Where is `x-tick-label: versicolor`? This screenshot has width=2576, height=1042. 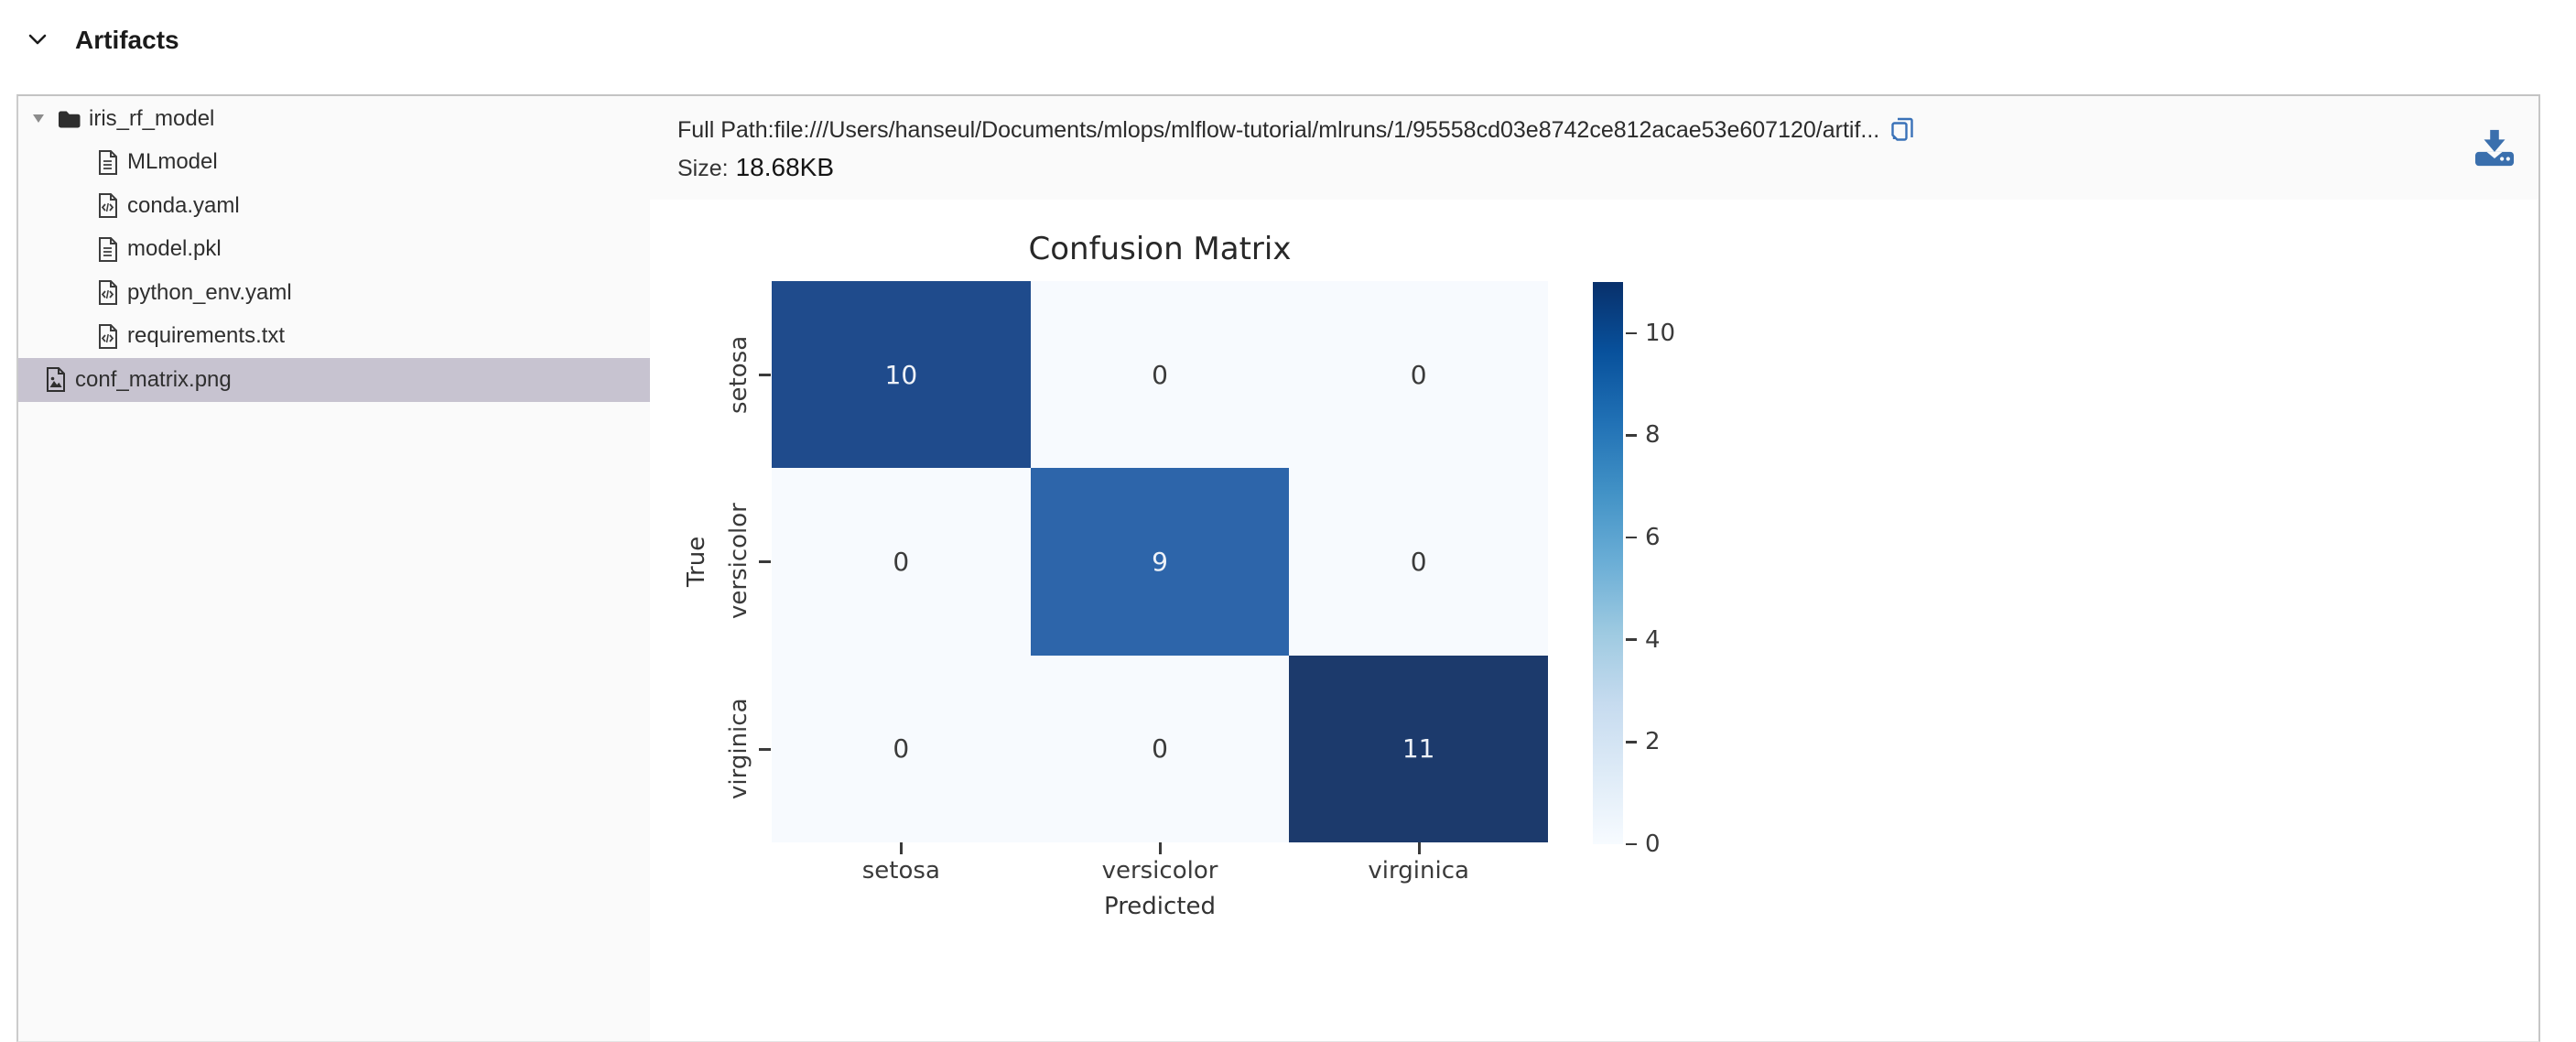
x-tick-label: versicolor is located at coordinates (1160, 871).